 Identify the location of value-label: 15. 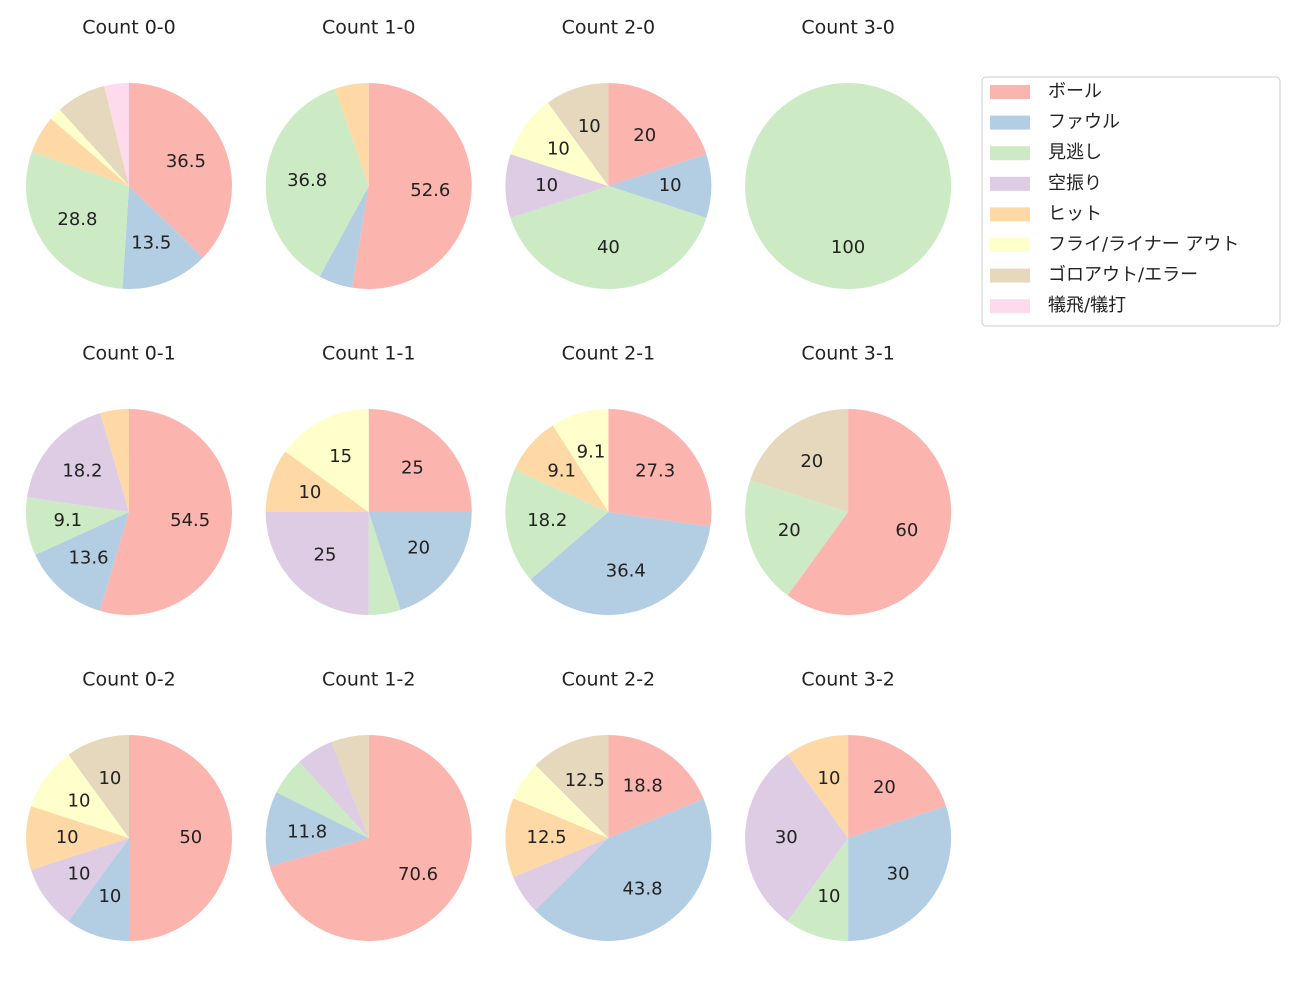
(340, 456).